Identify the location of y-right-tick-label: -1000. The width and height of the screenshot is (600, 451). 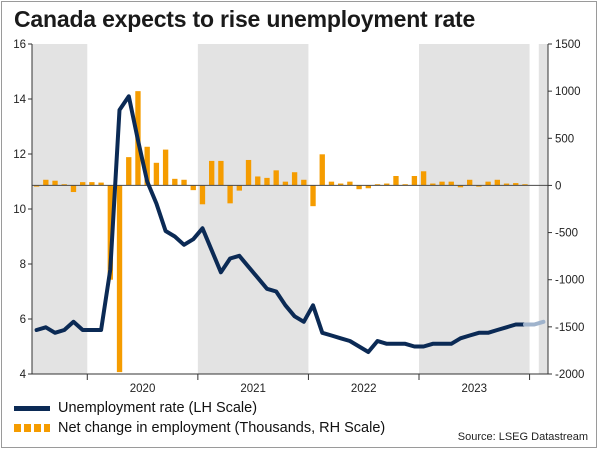
(569, 281).